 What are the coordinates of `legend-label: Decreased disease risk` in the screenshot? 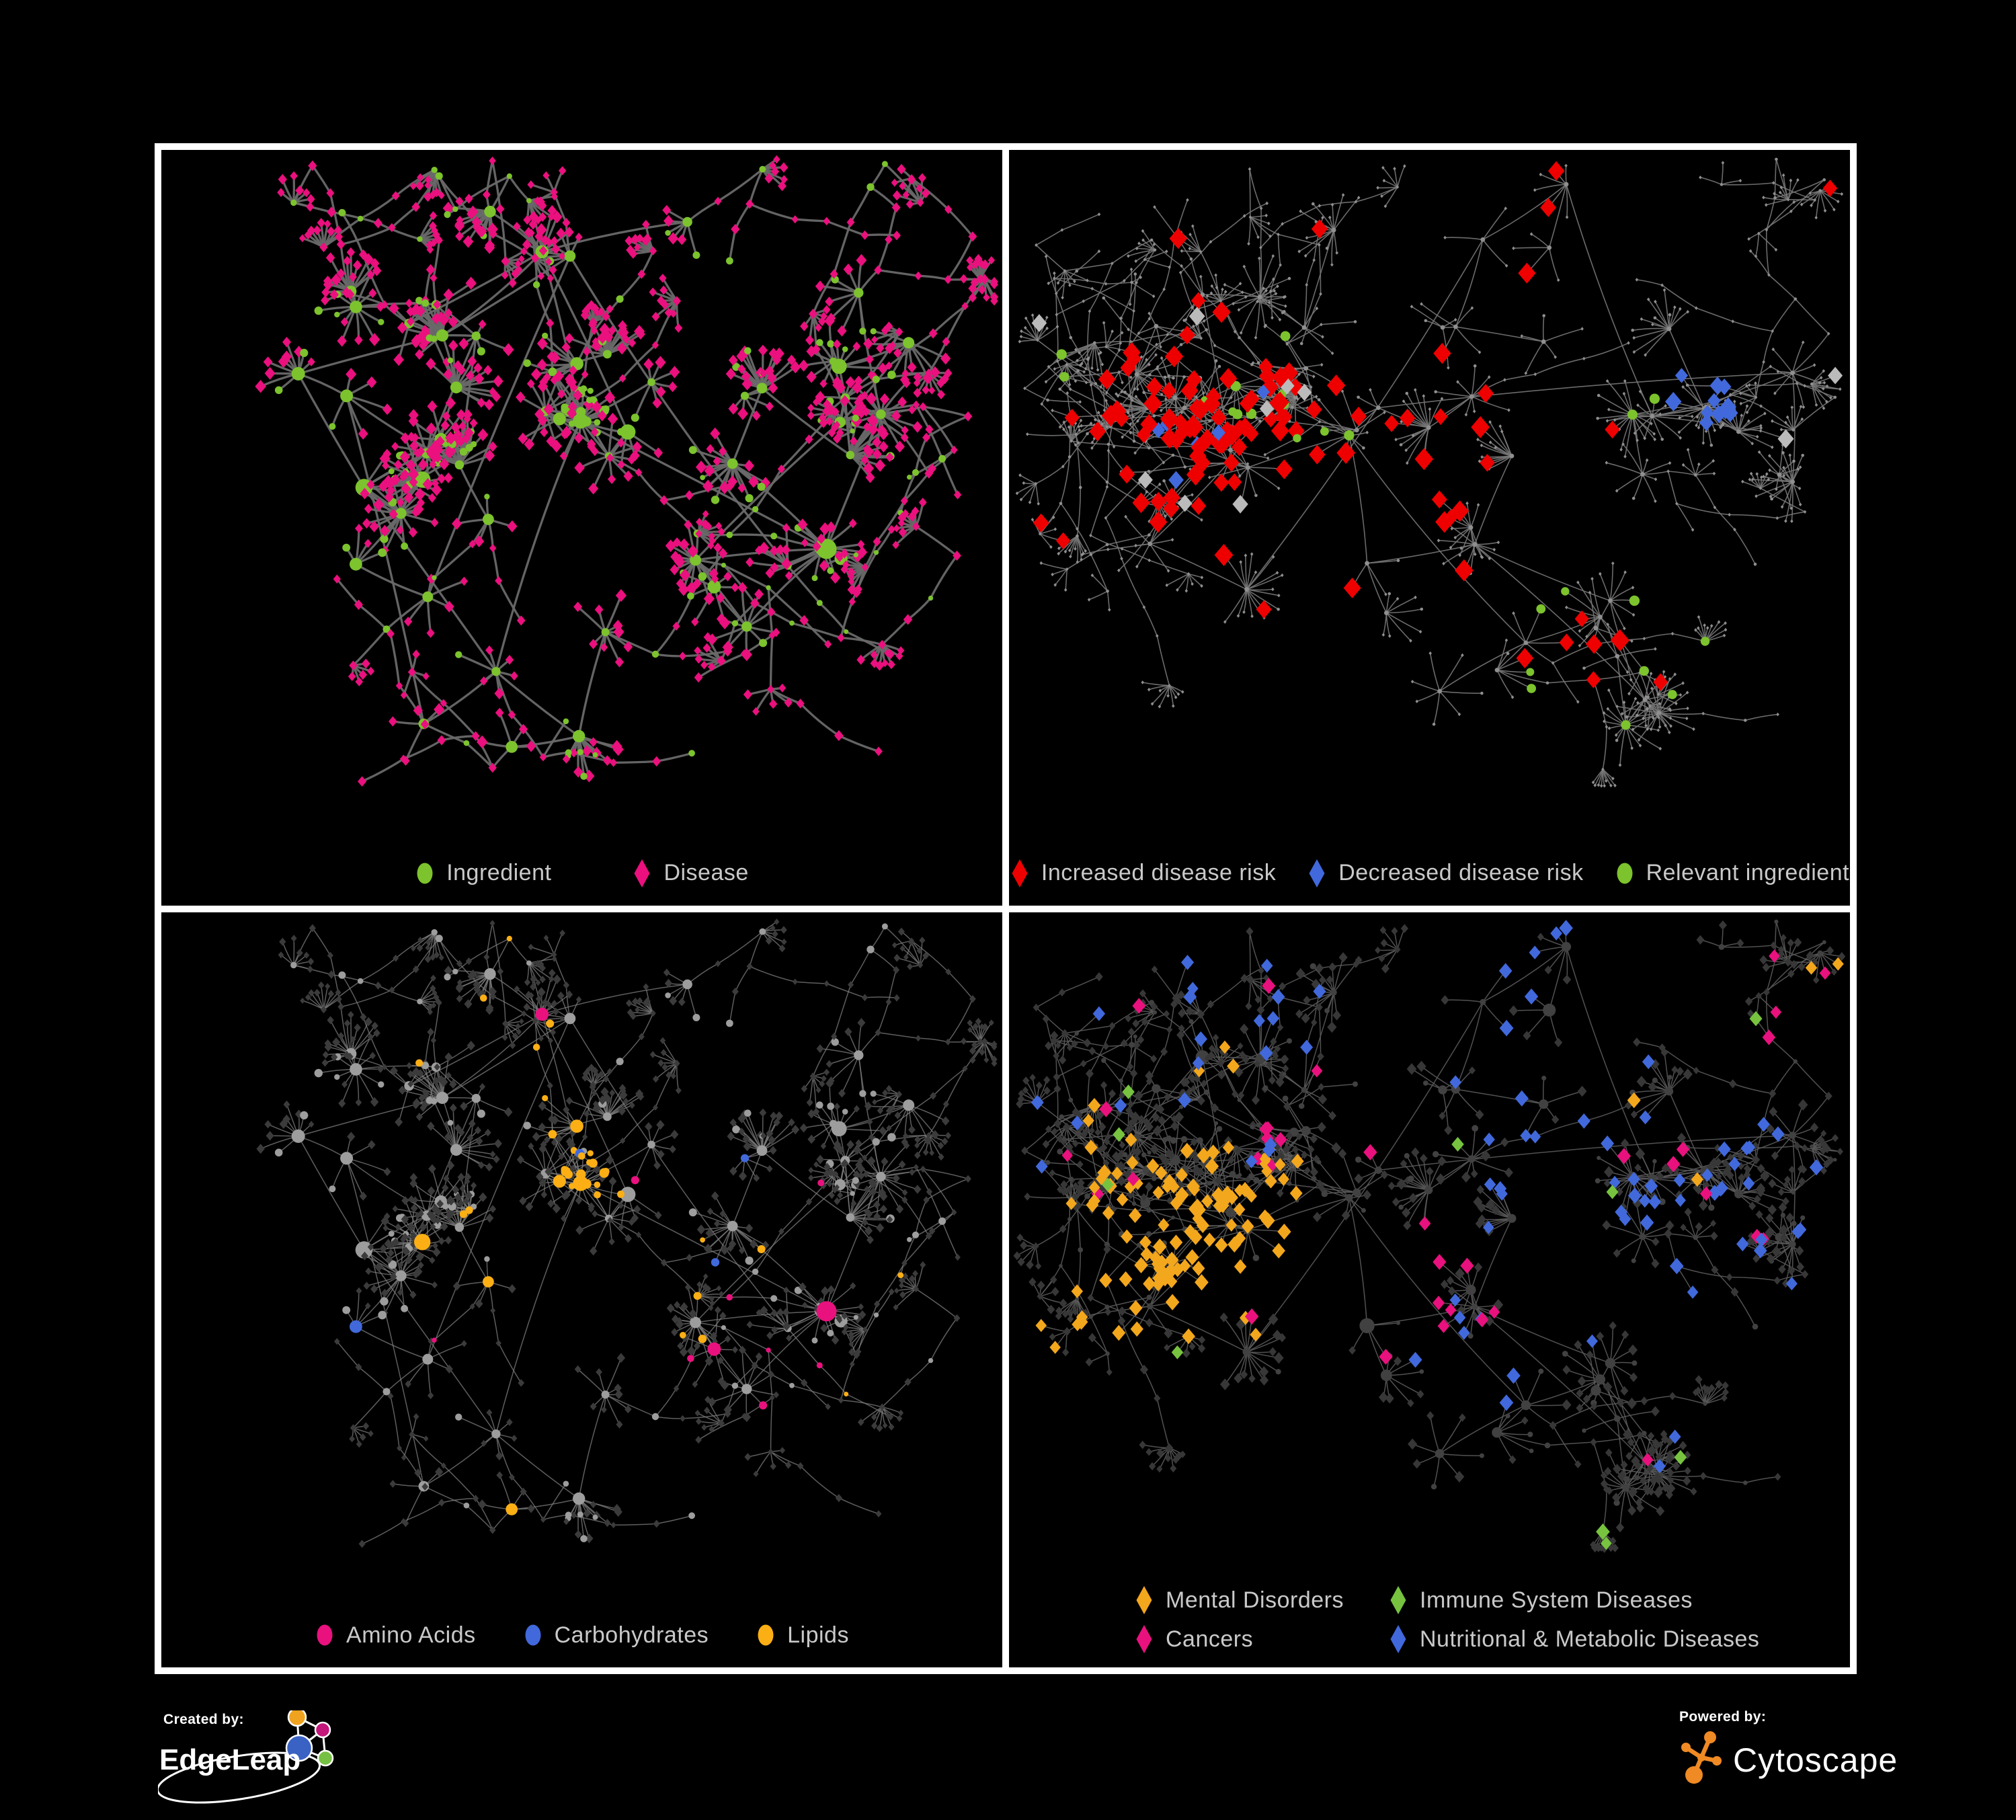 It's located at (1461, 872).